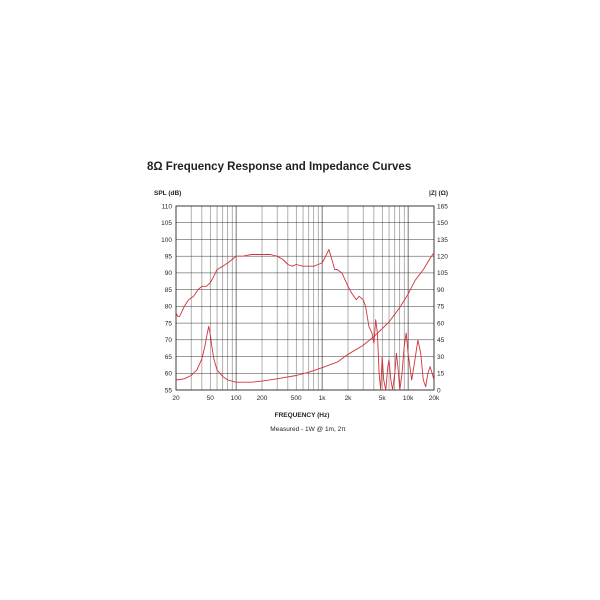 Image resolution: width=600 pixels, height=600 pixels. Describe the element at coordinates (442, 223) in the screenshot. I see `y-right-tick-label: 150` at that location.